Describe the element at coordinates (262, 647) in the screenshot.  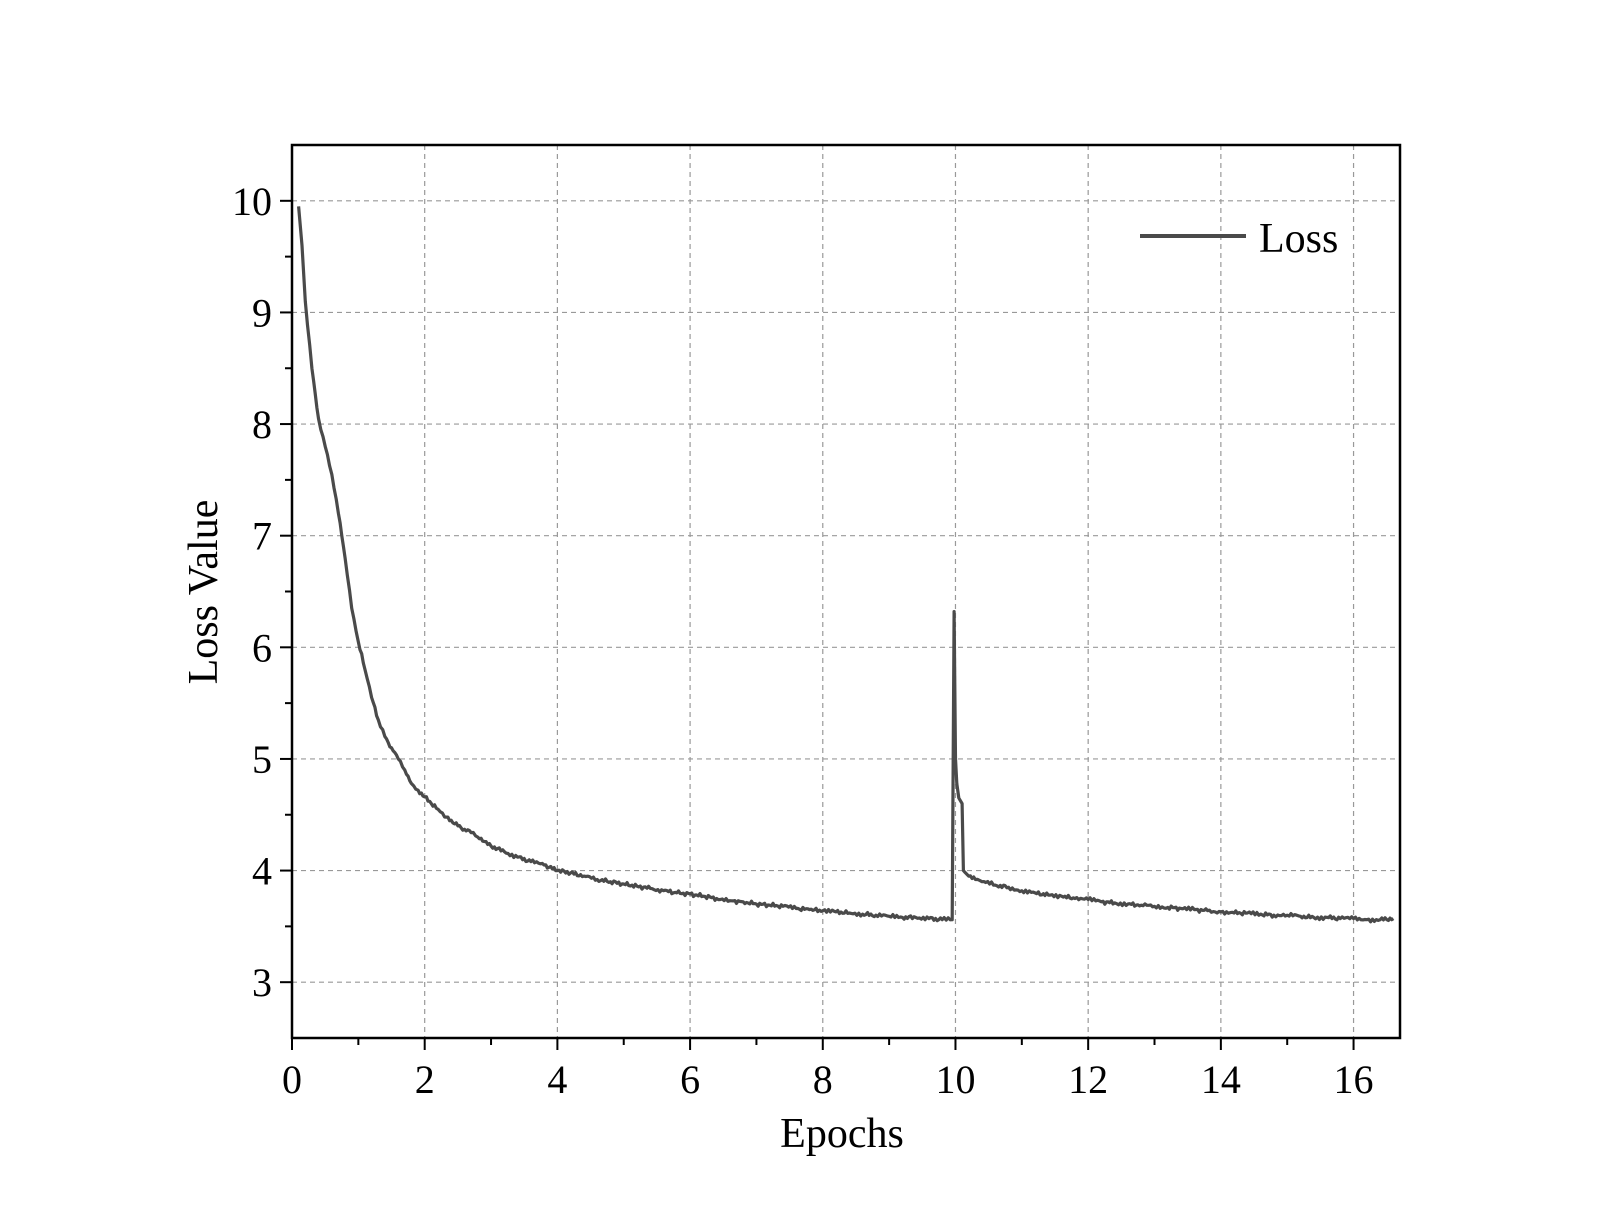
I see `y-tick-label: 6` at that location.